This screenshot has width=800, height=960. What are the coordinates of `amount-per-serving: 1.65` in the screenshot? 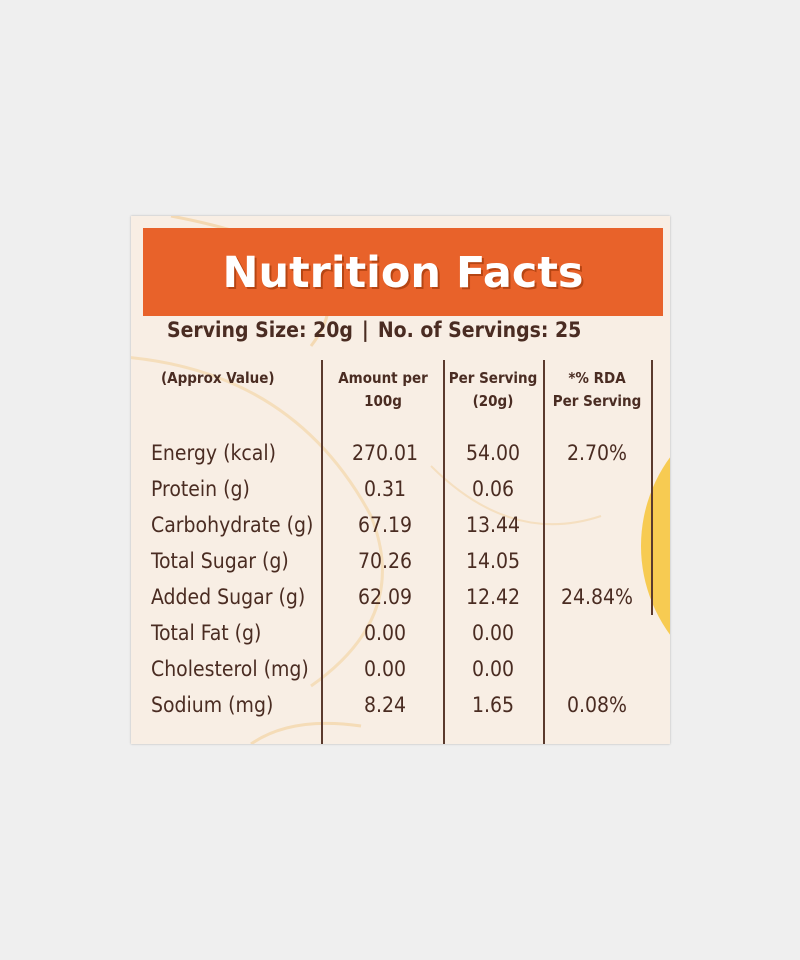 It's located at (493, 705).